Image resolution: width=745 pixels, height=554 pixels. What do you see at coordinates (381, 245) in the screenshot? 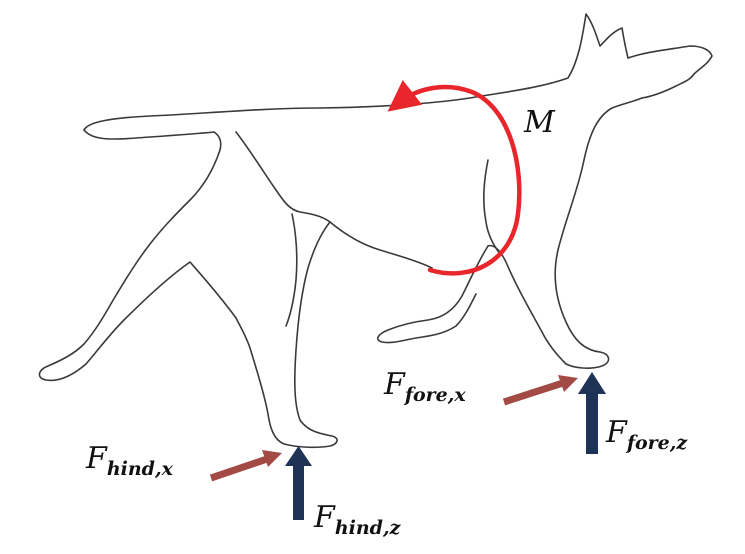
I see `dog-belly-outline` at bounding box center [381, 245].